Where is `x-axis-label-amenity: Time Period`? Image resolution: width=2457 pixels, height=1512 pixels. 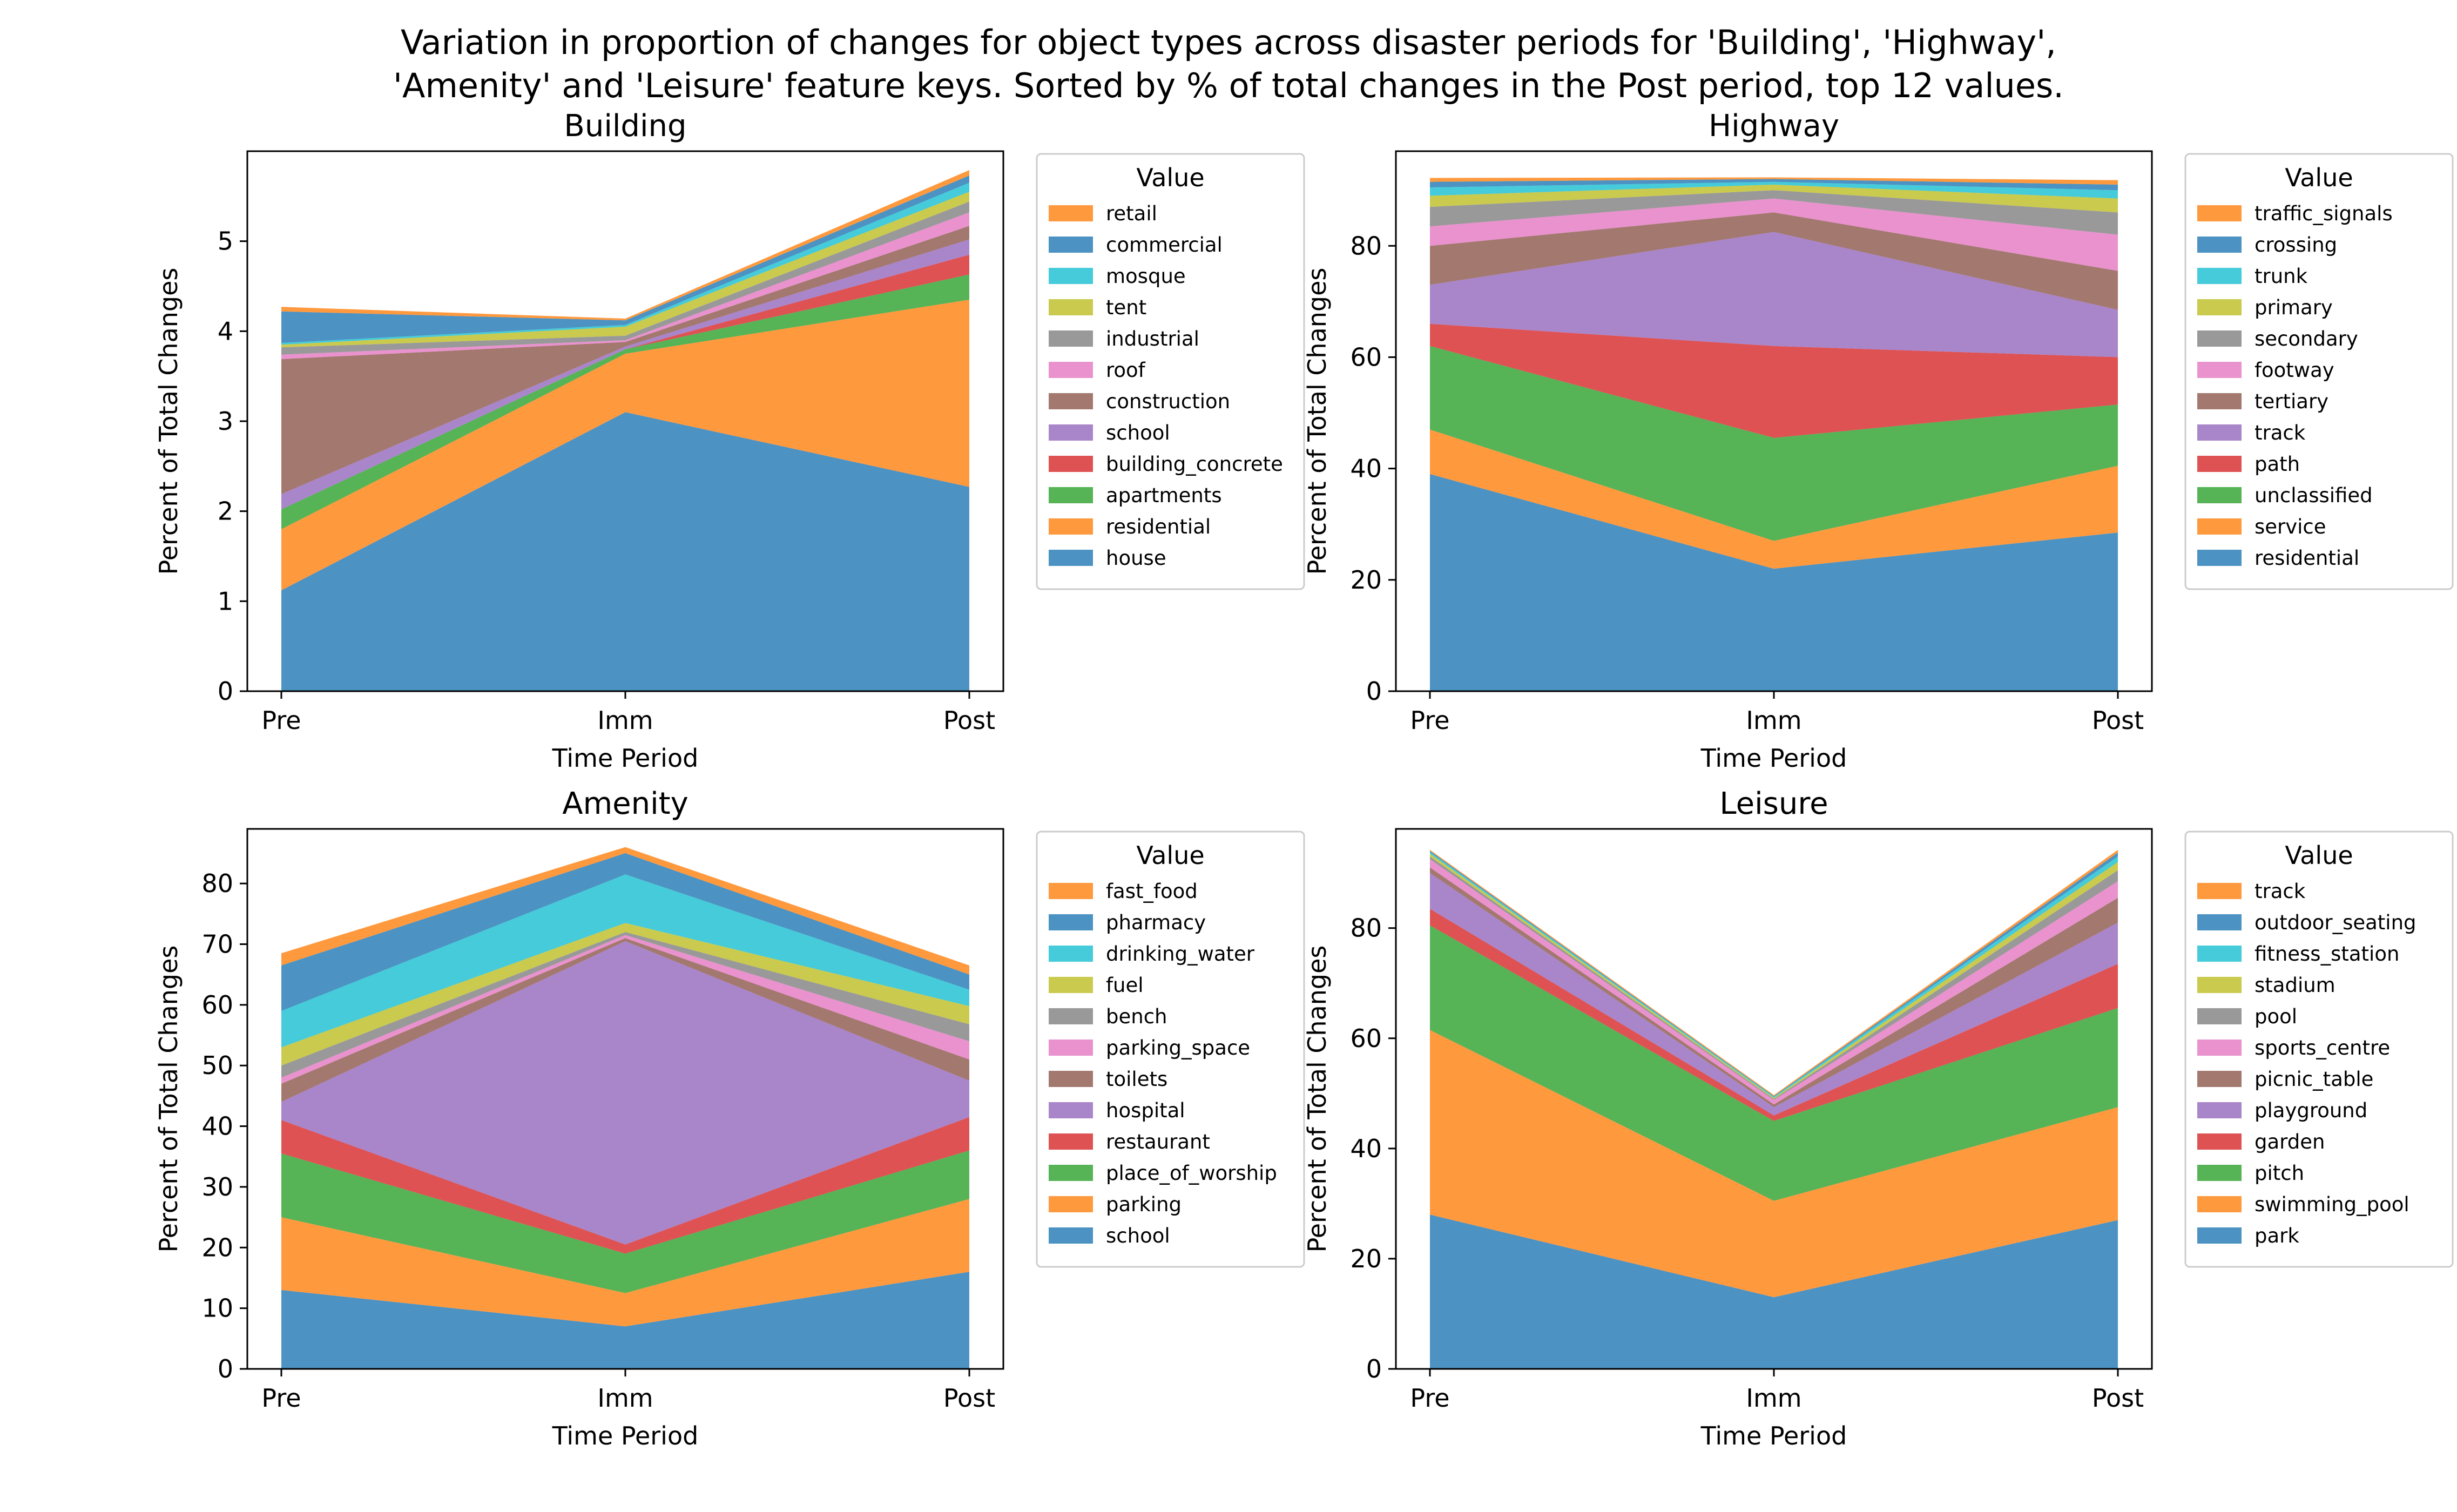 x-axis-label-amenity: Time Period is located at coordinates (625, 1436).